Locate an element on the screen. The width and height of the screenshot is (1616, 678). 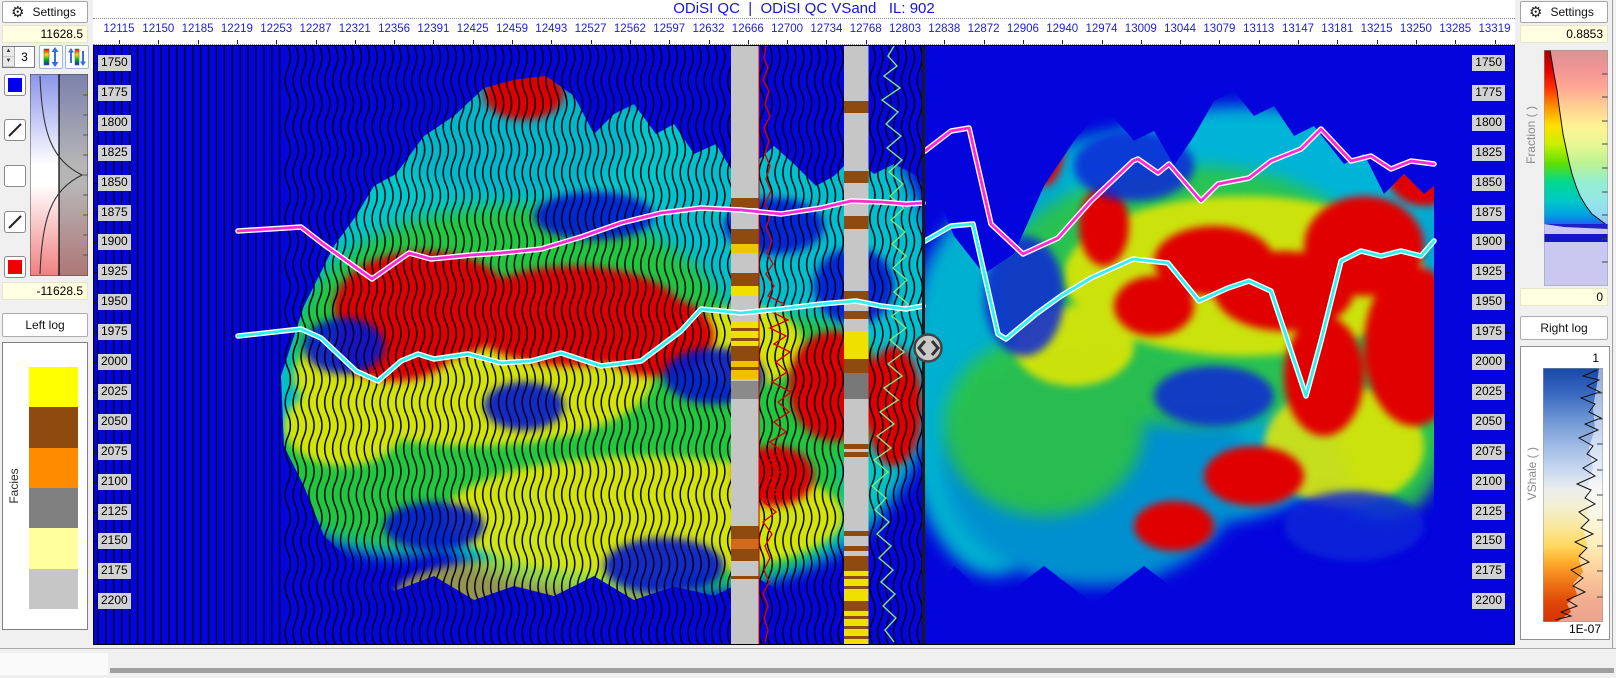
well-track-b is located at coordinates (877, 345).